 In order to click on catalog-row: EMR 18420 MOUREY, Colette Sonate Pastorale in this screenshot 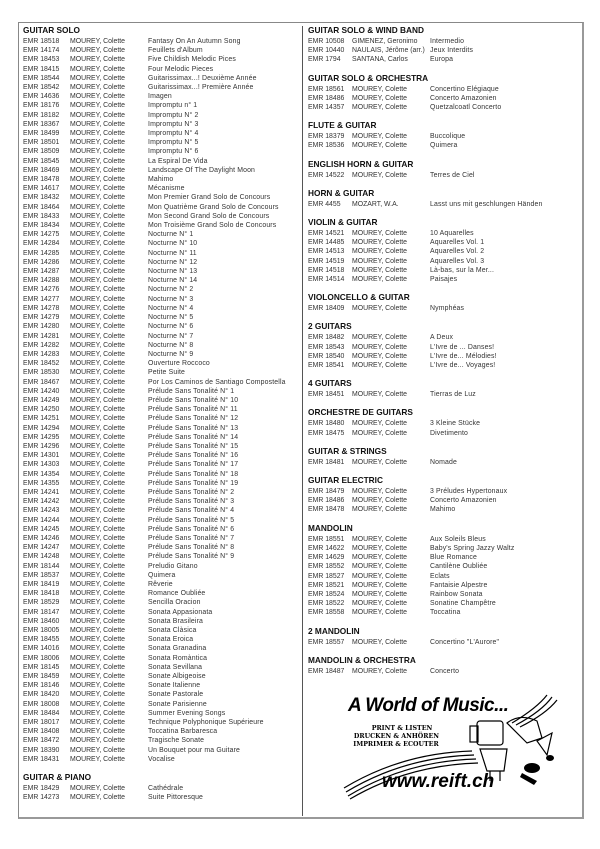, I will do `click(161, 694)`.